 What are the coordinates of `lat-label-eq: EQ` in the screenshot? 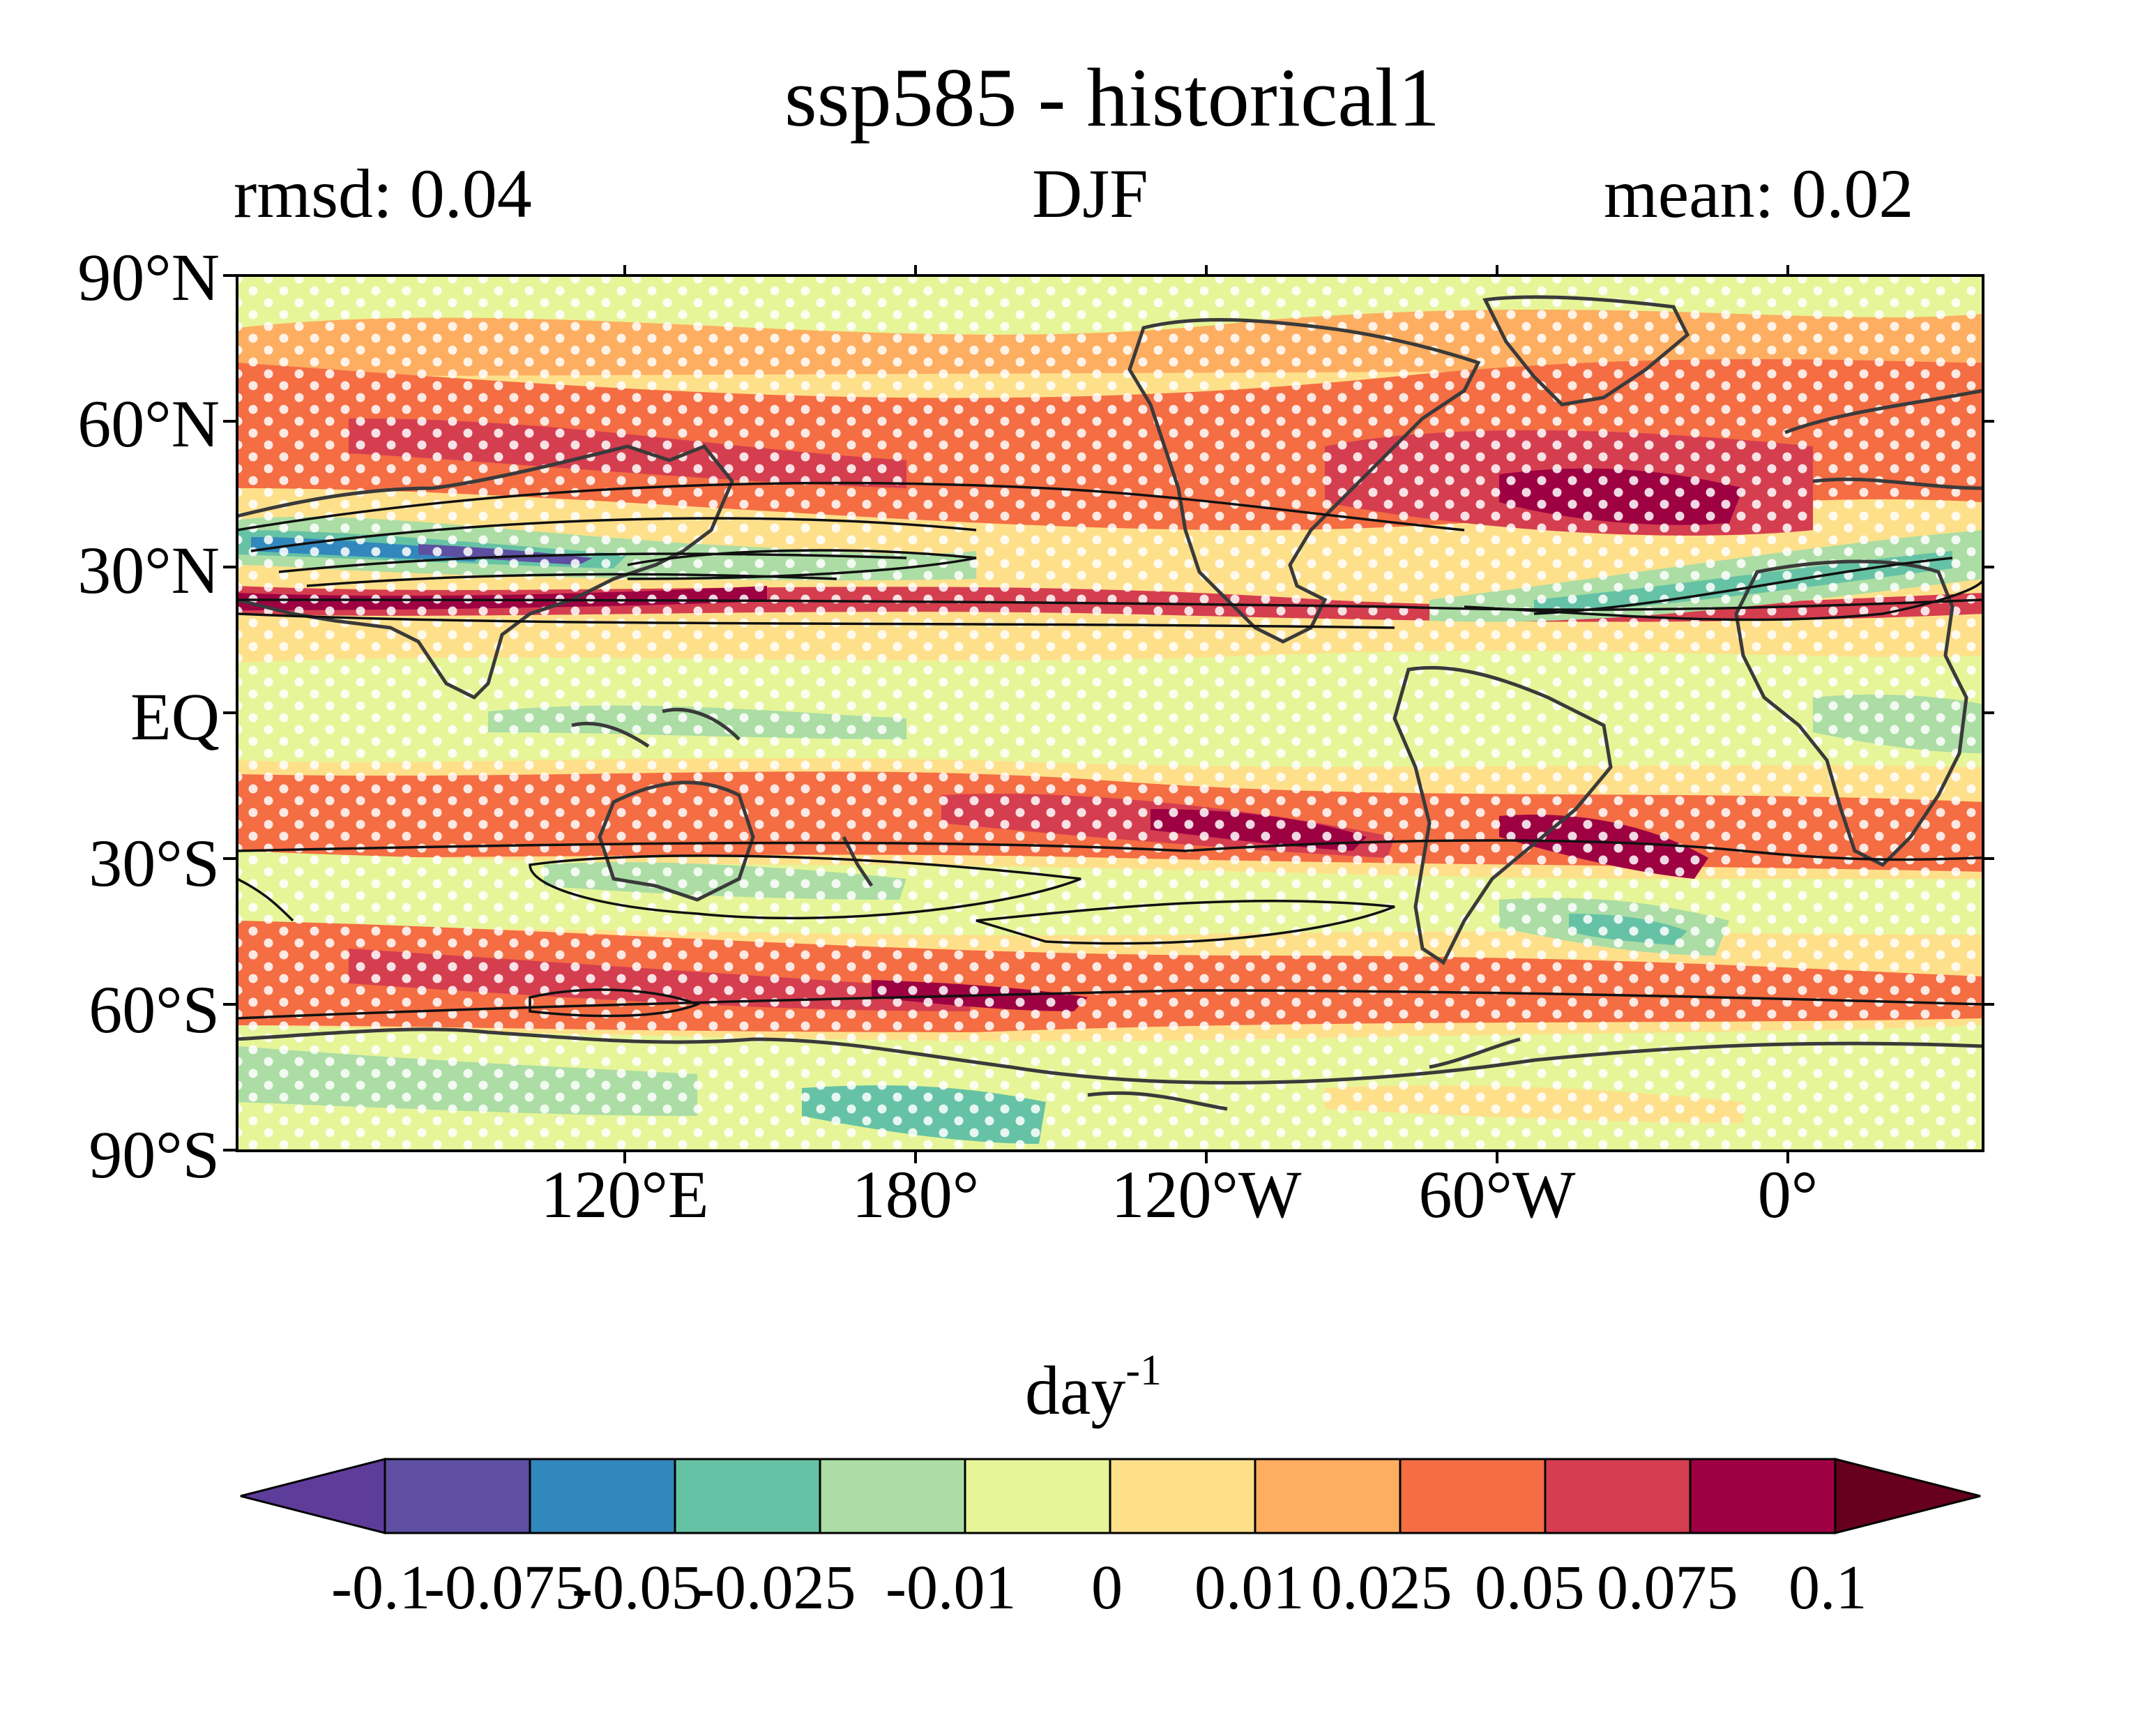 It's located at (175, 716).